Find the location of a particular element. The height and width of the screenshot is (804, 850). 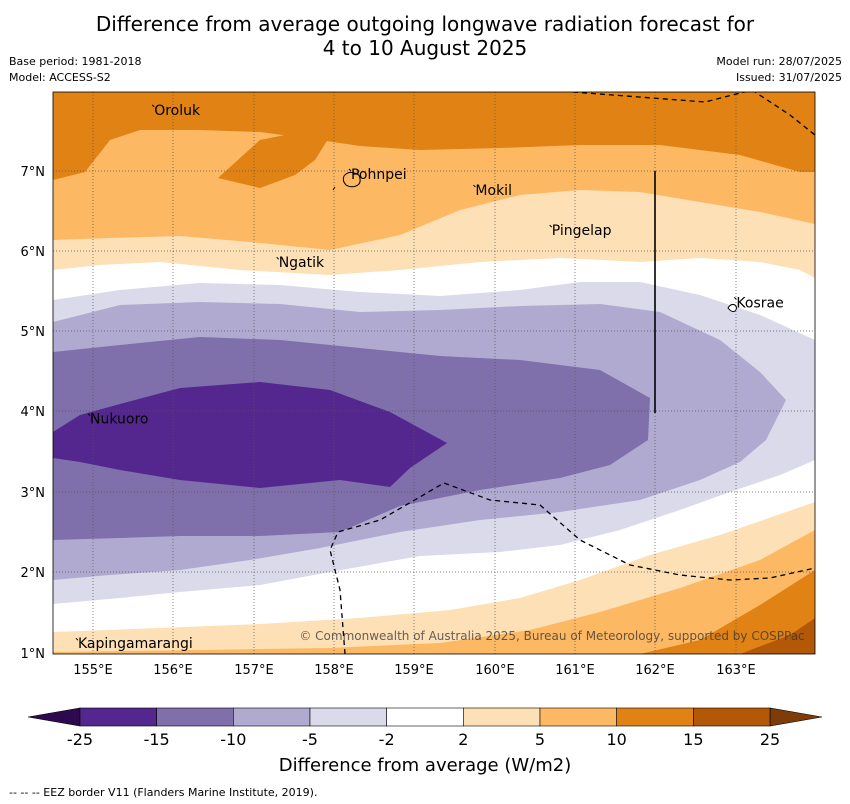

colorbar-tick-label: 15 is located at coordinates (693, 739).